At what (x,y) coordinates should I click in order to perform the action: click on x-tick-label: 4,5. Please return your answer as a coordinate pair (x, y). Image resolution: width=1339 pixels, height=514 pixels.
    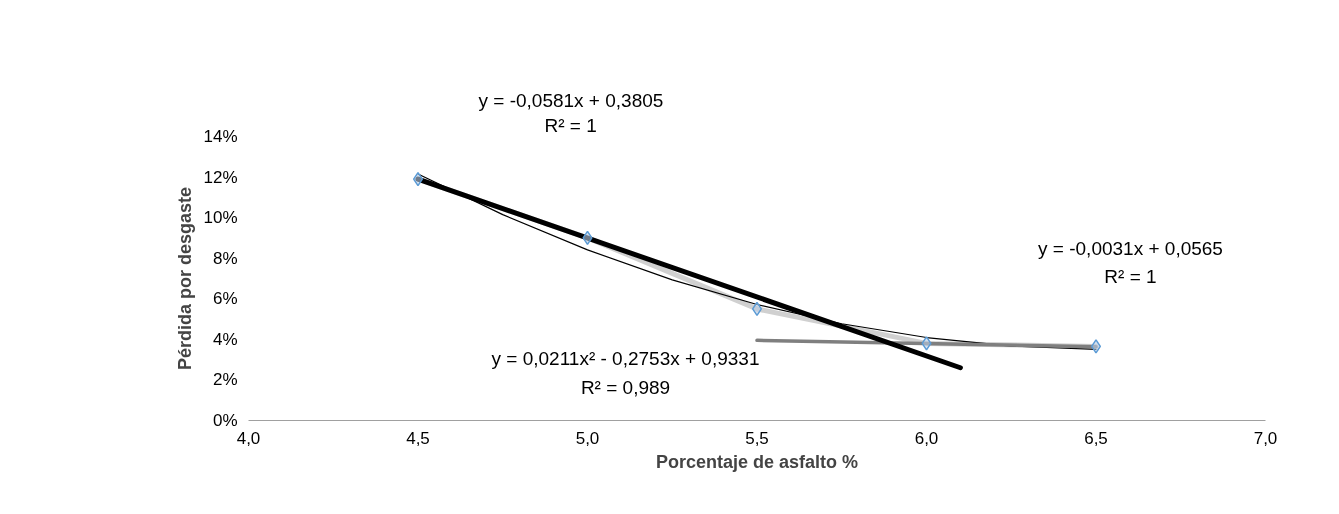
    Looking at the image, I should click on (418, 438).